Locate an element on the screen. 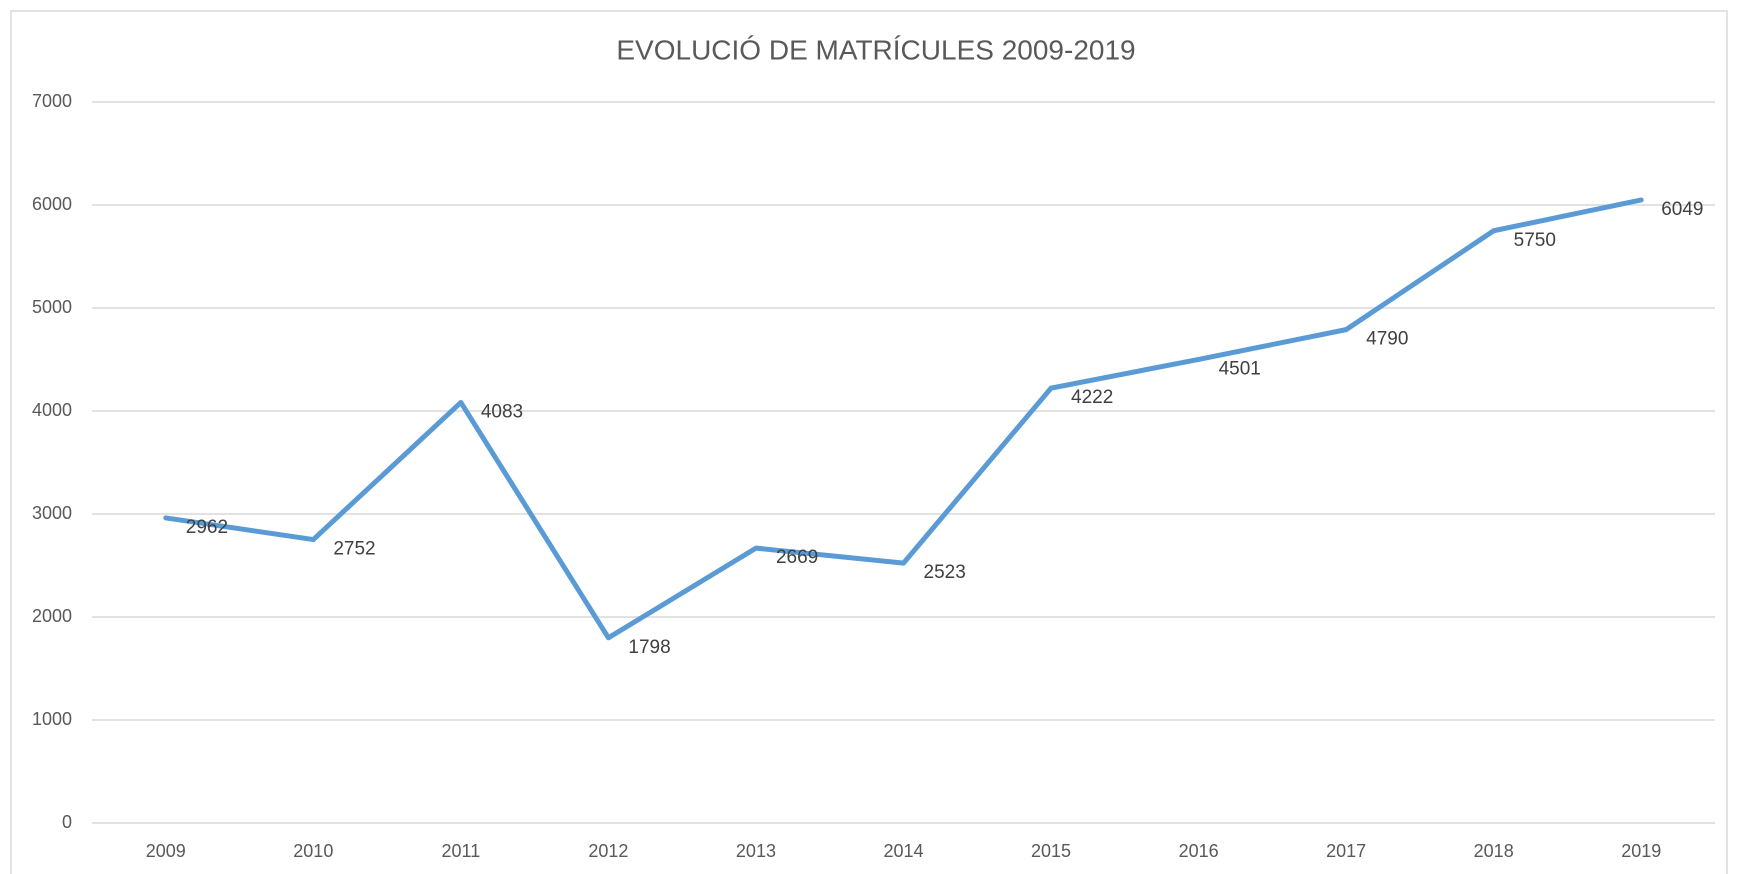  y-tick-label: 0 is located at coordinates (67, 822).